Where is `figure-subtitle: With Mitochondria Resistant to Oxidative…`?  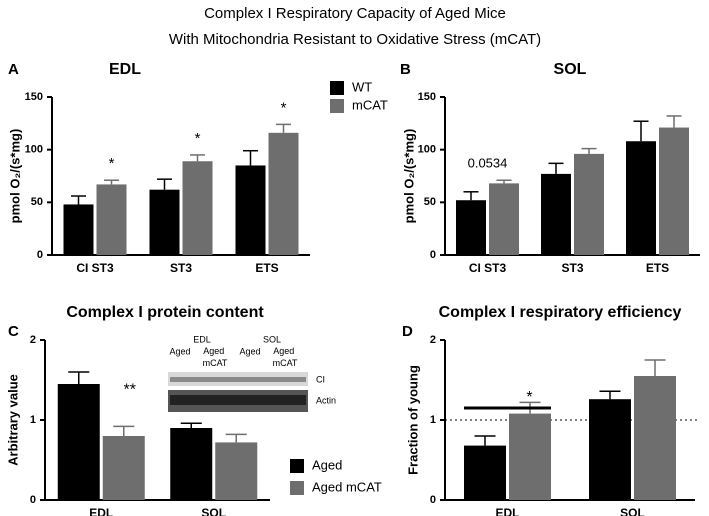 figure-subtitle: With Mitochondria Resistant to Oxidative… is located at coordinates (355, 39).